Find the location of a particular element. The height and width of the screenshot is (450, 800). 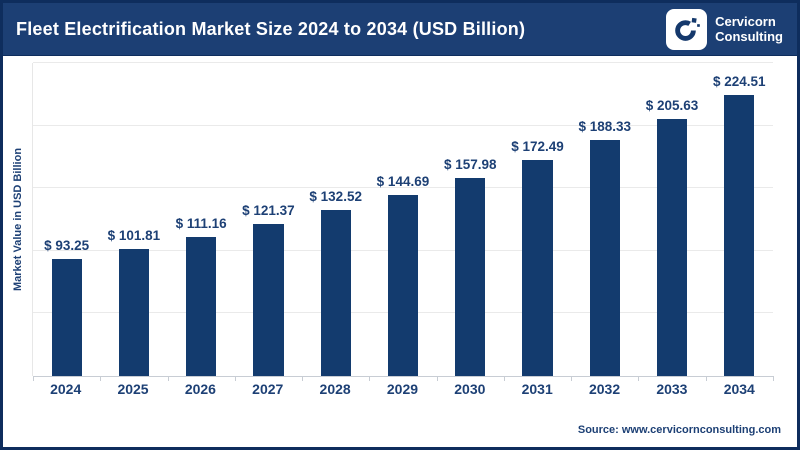

bar-slot: $ 188.33 is located at coordinates (604, 219).